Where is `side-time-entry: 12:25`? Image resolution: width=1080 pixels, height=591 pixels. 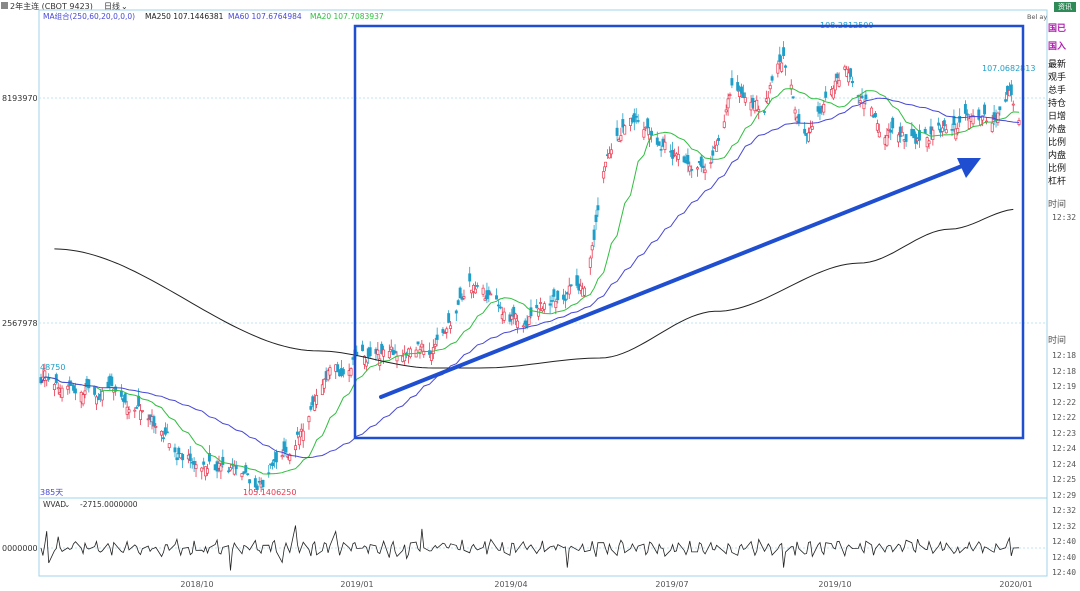 side-time-entry: 12:25 is located at coordinates (1064, 479).